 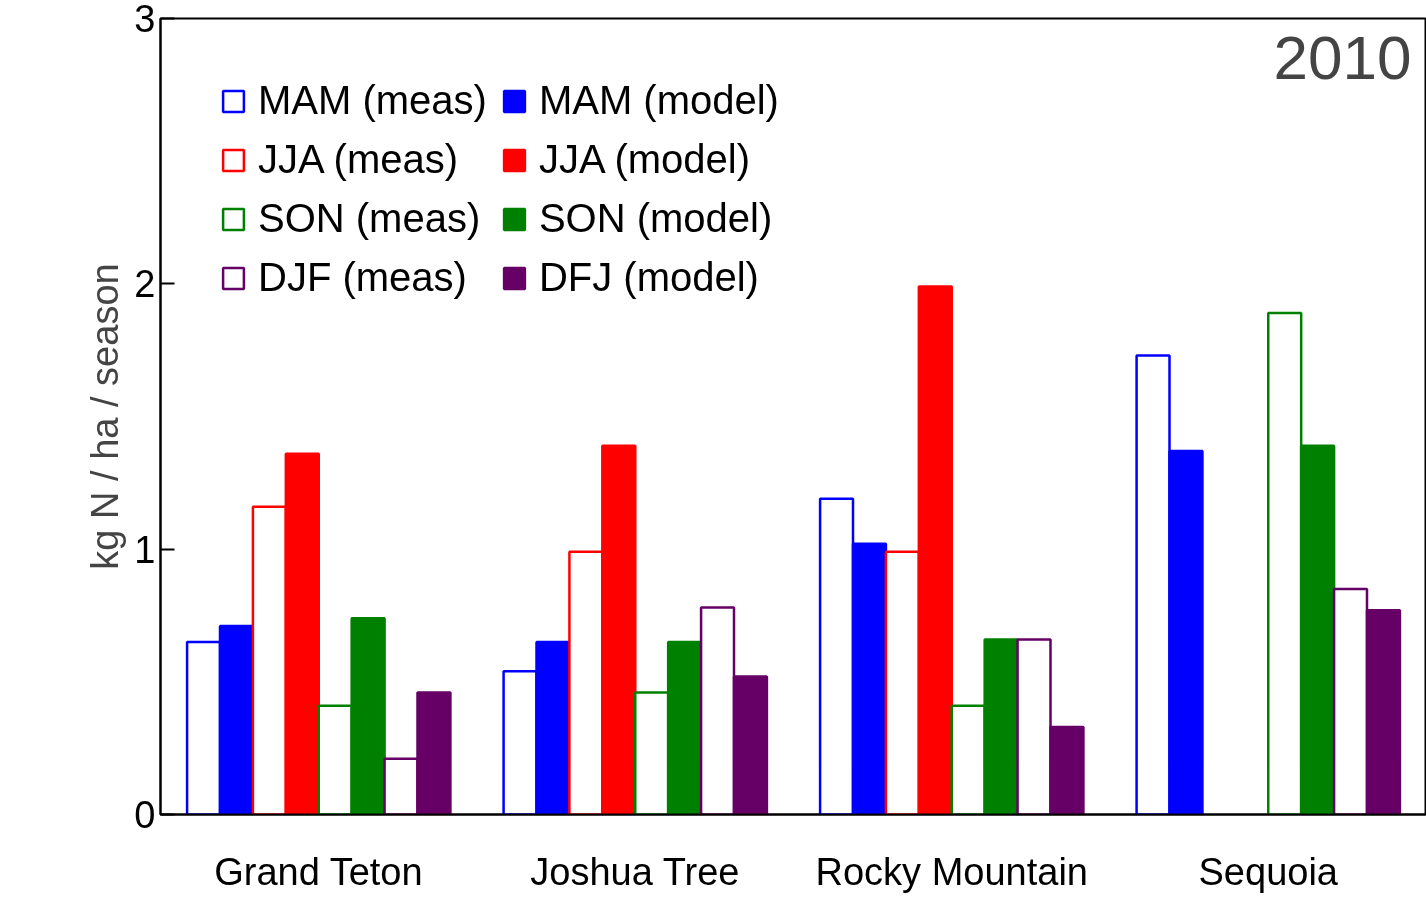 What do you see at coordinates (145, 549) in the screenshot?
I see `y-tick-label: 1` at bounding box center [145, 549].